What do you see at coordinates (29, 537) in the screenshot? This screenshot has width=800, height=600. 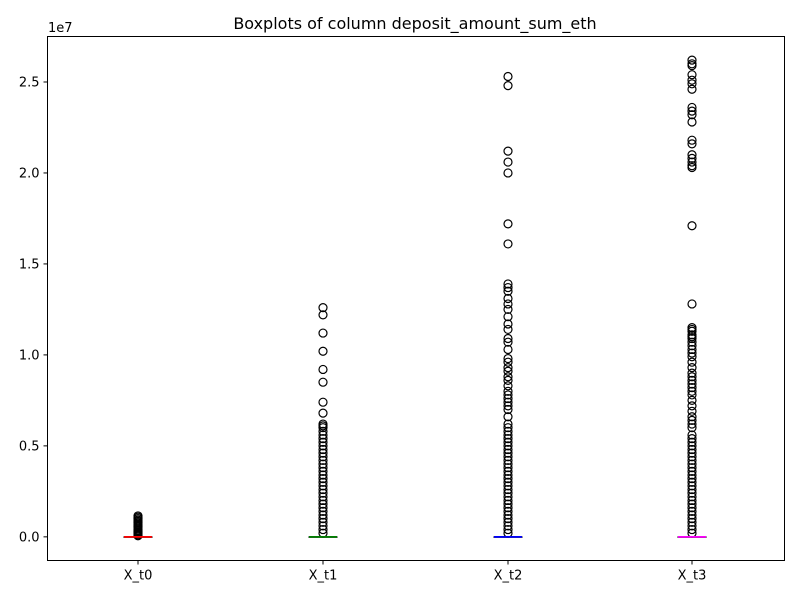 I see `y-tick-label: 0.0` at bounding box center [29, 537].